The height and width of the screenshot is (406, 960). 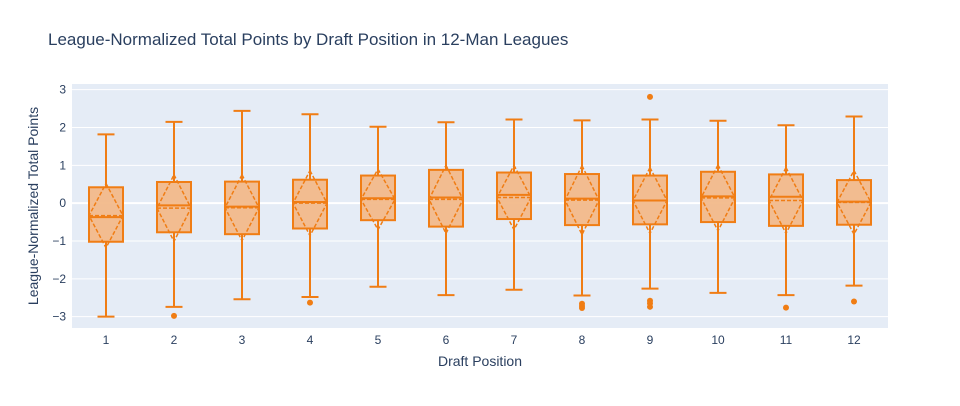 I want to click on y-axis-title: League-Normalized Total Points, so click(x=33, y=206).